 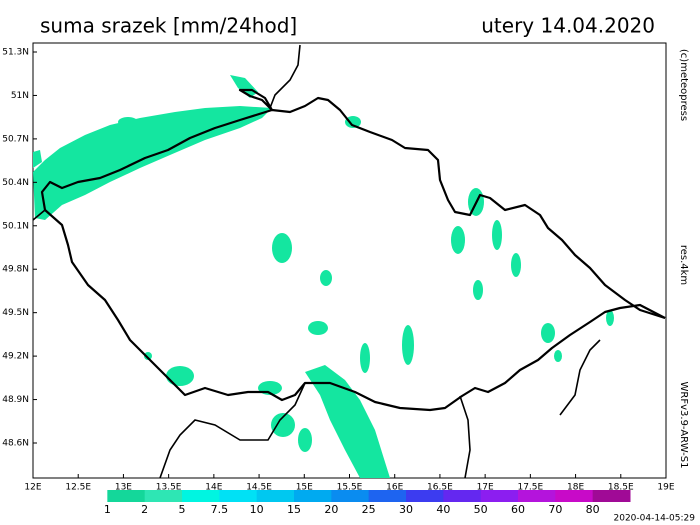 I want to click on lon-tick-label: 13.5E, so click(x=169, y=488).